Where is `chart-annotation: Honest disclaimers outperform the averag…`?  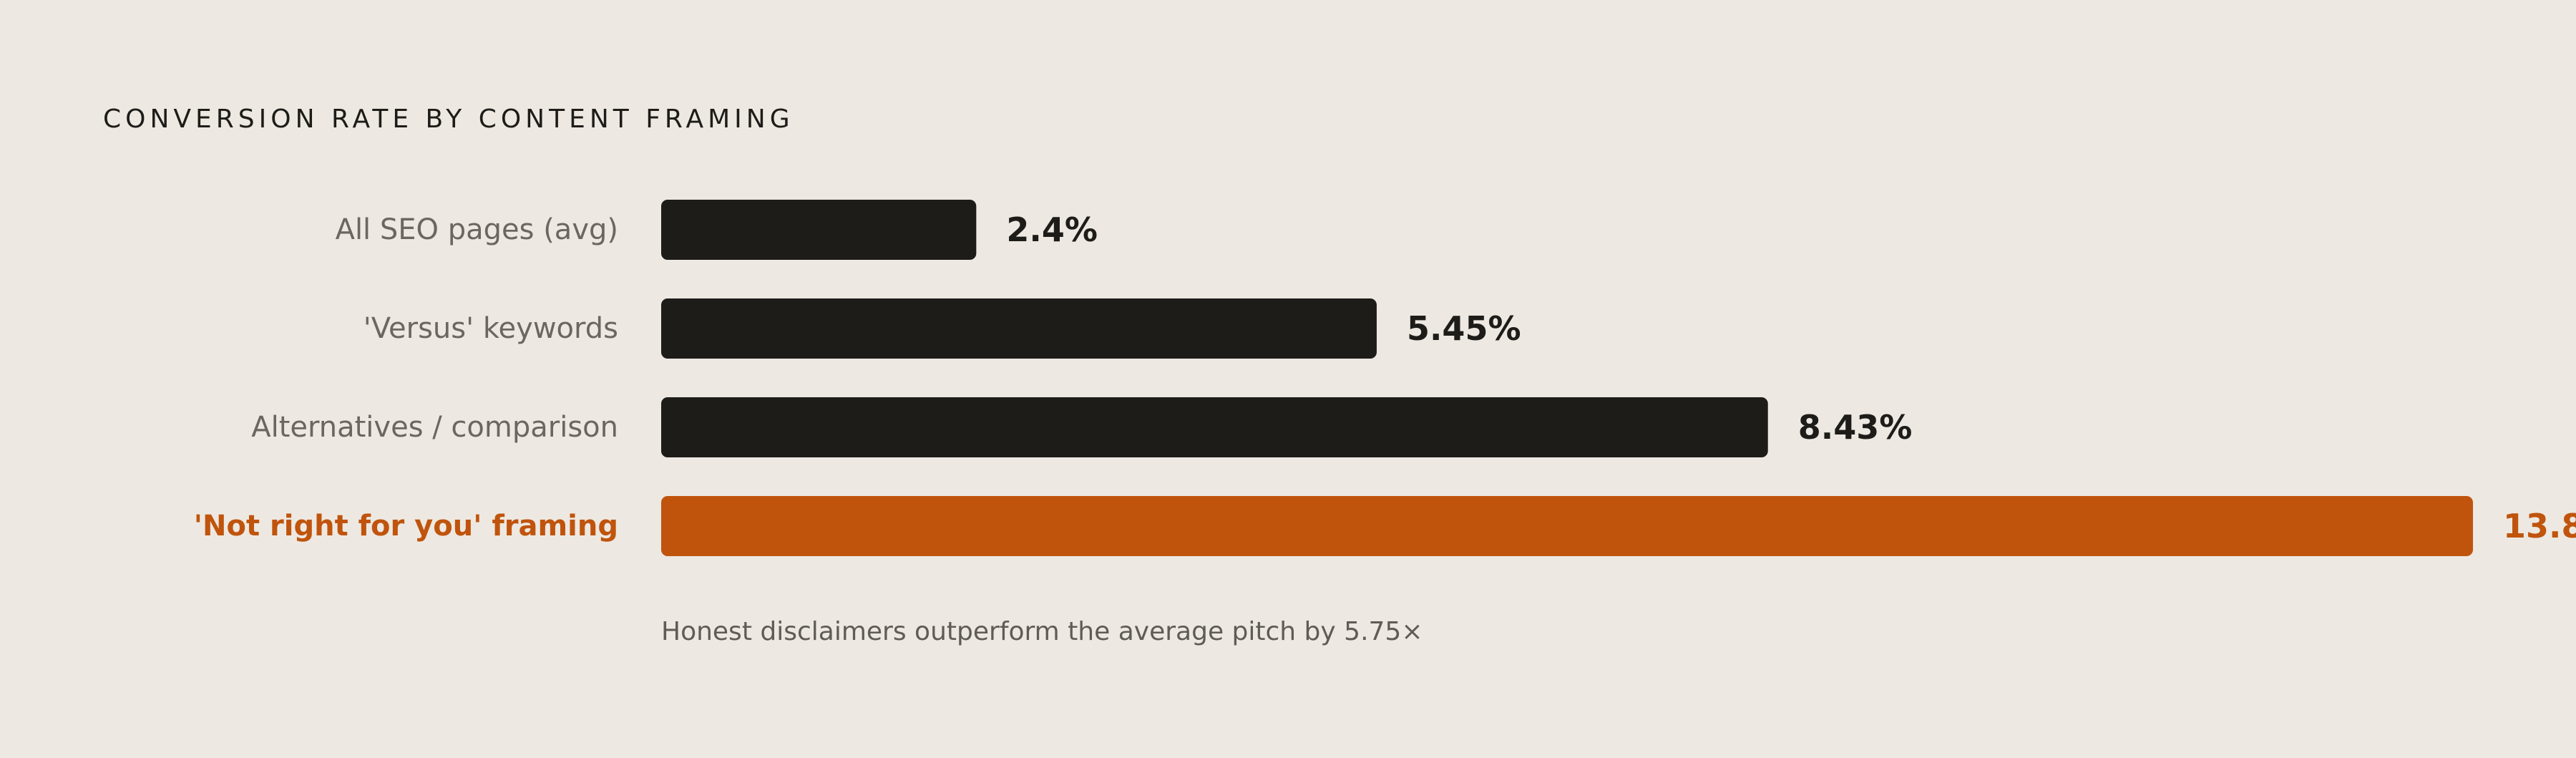
chart-annotation: Honest disclaimers outperform the averag… is located at coordinates (1042, 631).